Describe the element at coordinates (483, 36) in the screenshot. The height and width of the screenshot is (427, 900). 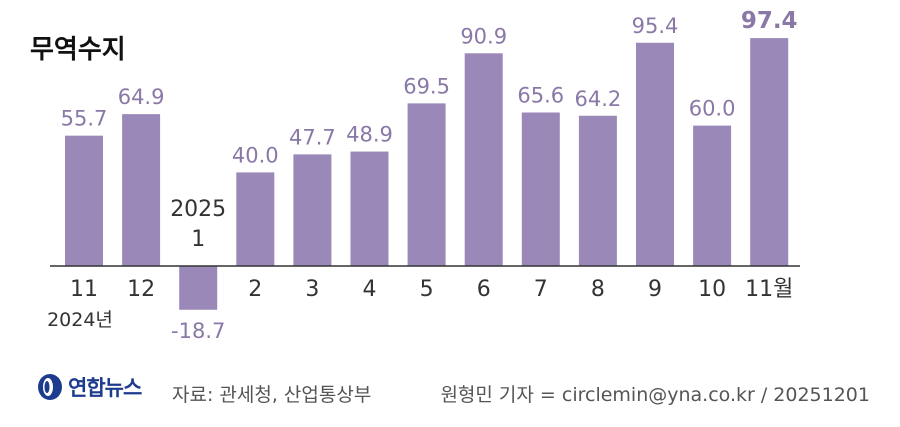
I see `value-label-7: 90.9` at that location.